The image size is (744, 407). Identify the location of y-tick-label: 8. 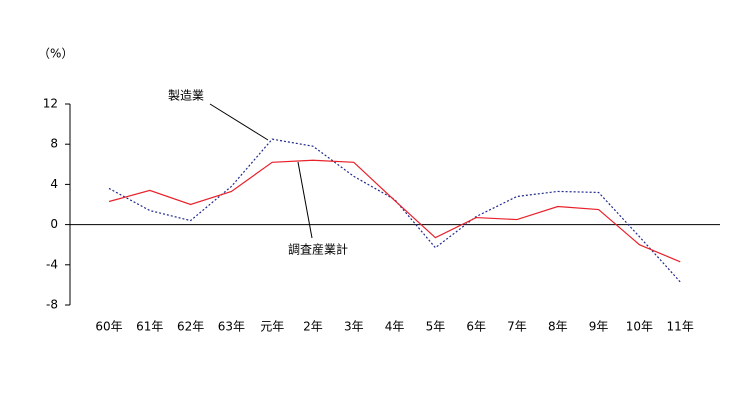
(54, 144).